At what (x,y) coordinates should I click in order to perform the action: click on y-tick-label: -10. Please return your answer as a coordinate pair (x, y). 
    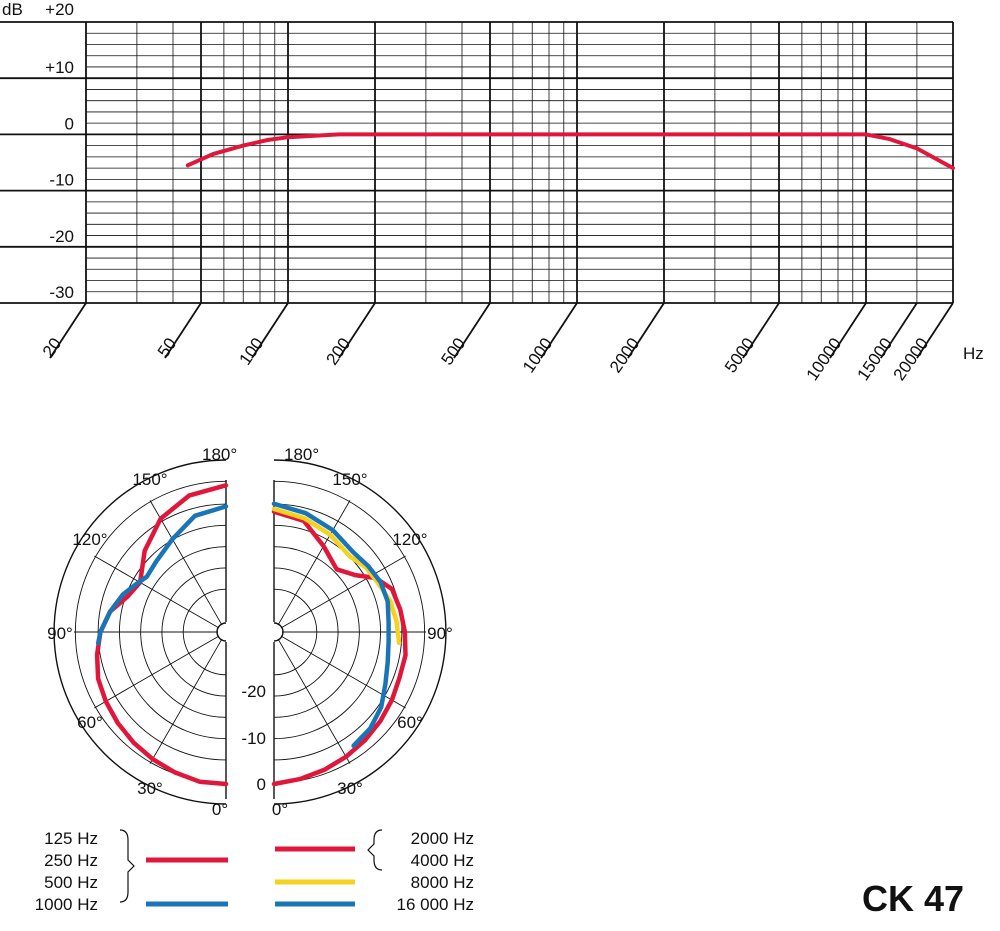
    Looking at the image, I should click on (61, 180).